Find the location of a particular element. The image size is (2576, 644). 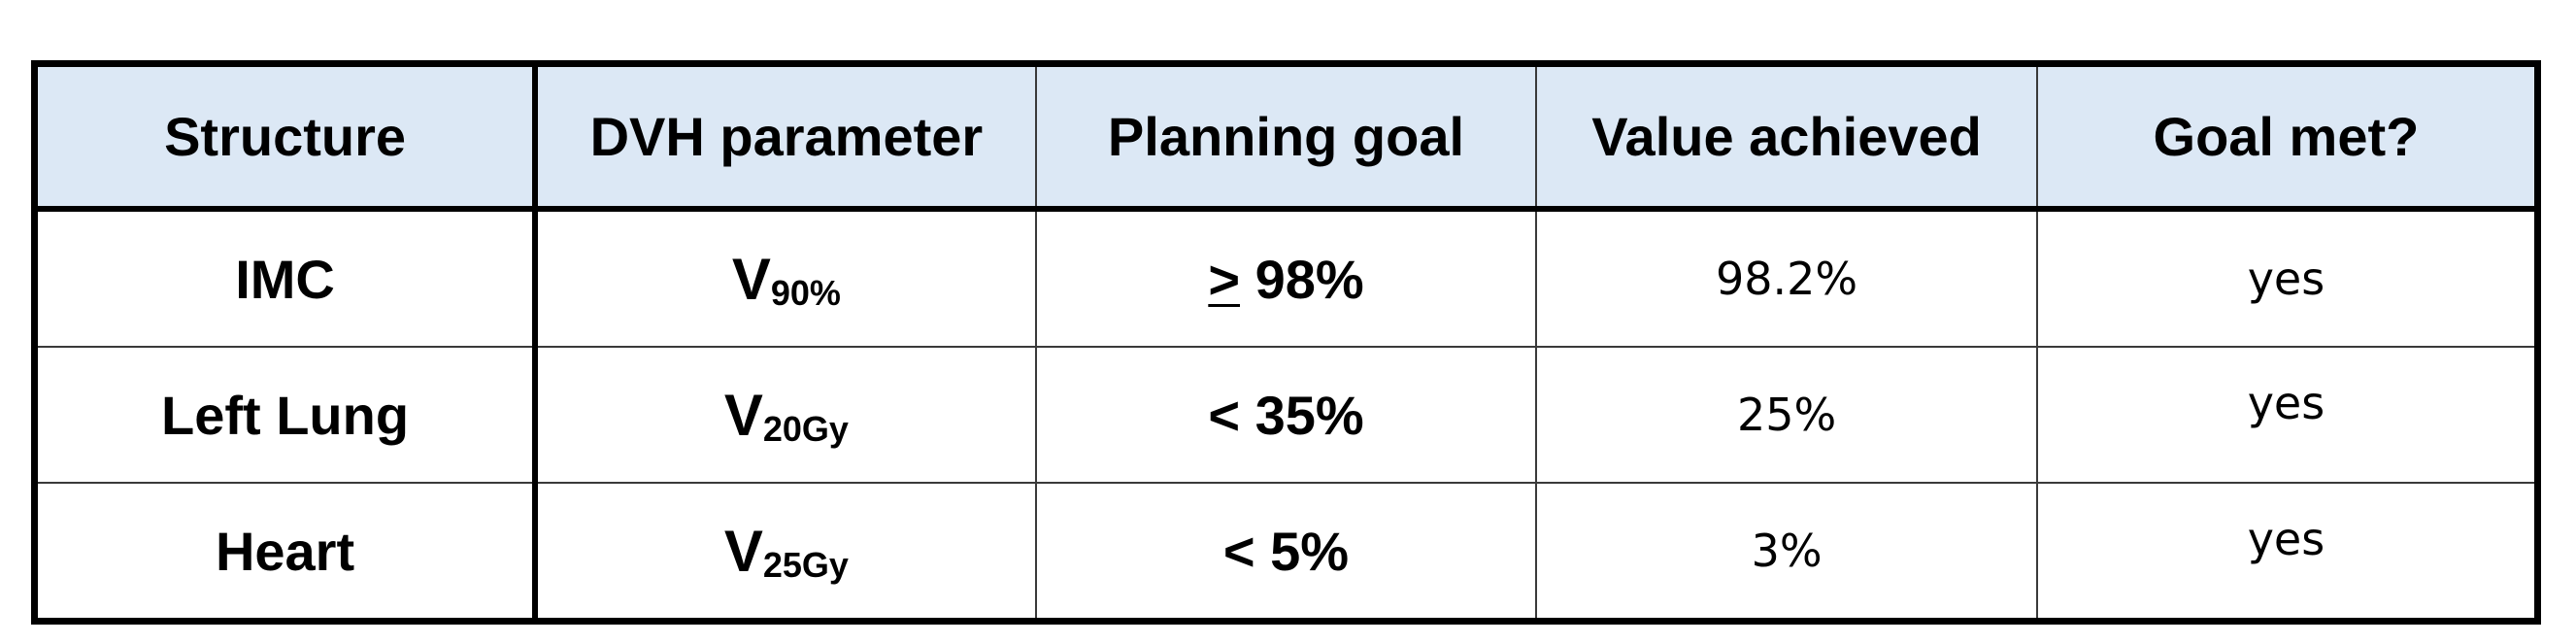

parameter-subscript: 90% is located at coordinates (806, 292).